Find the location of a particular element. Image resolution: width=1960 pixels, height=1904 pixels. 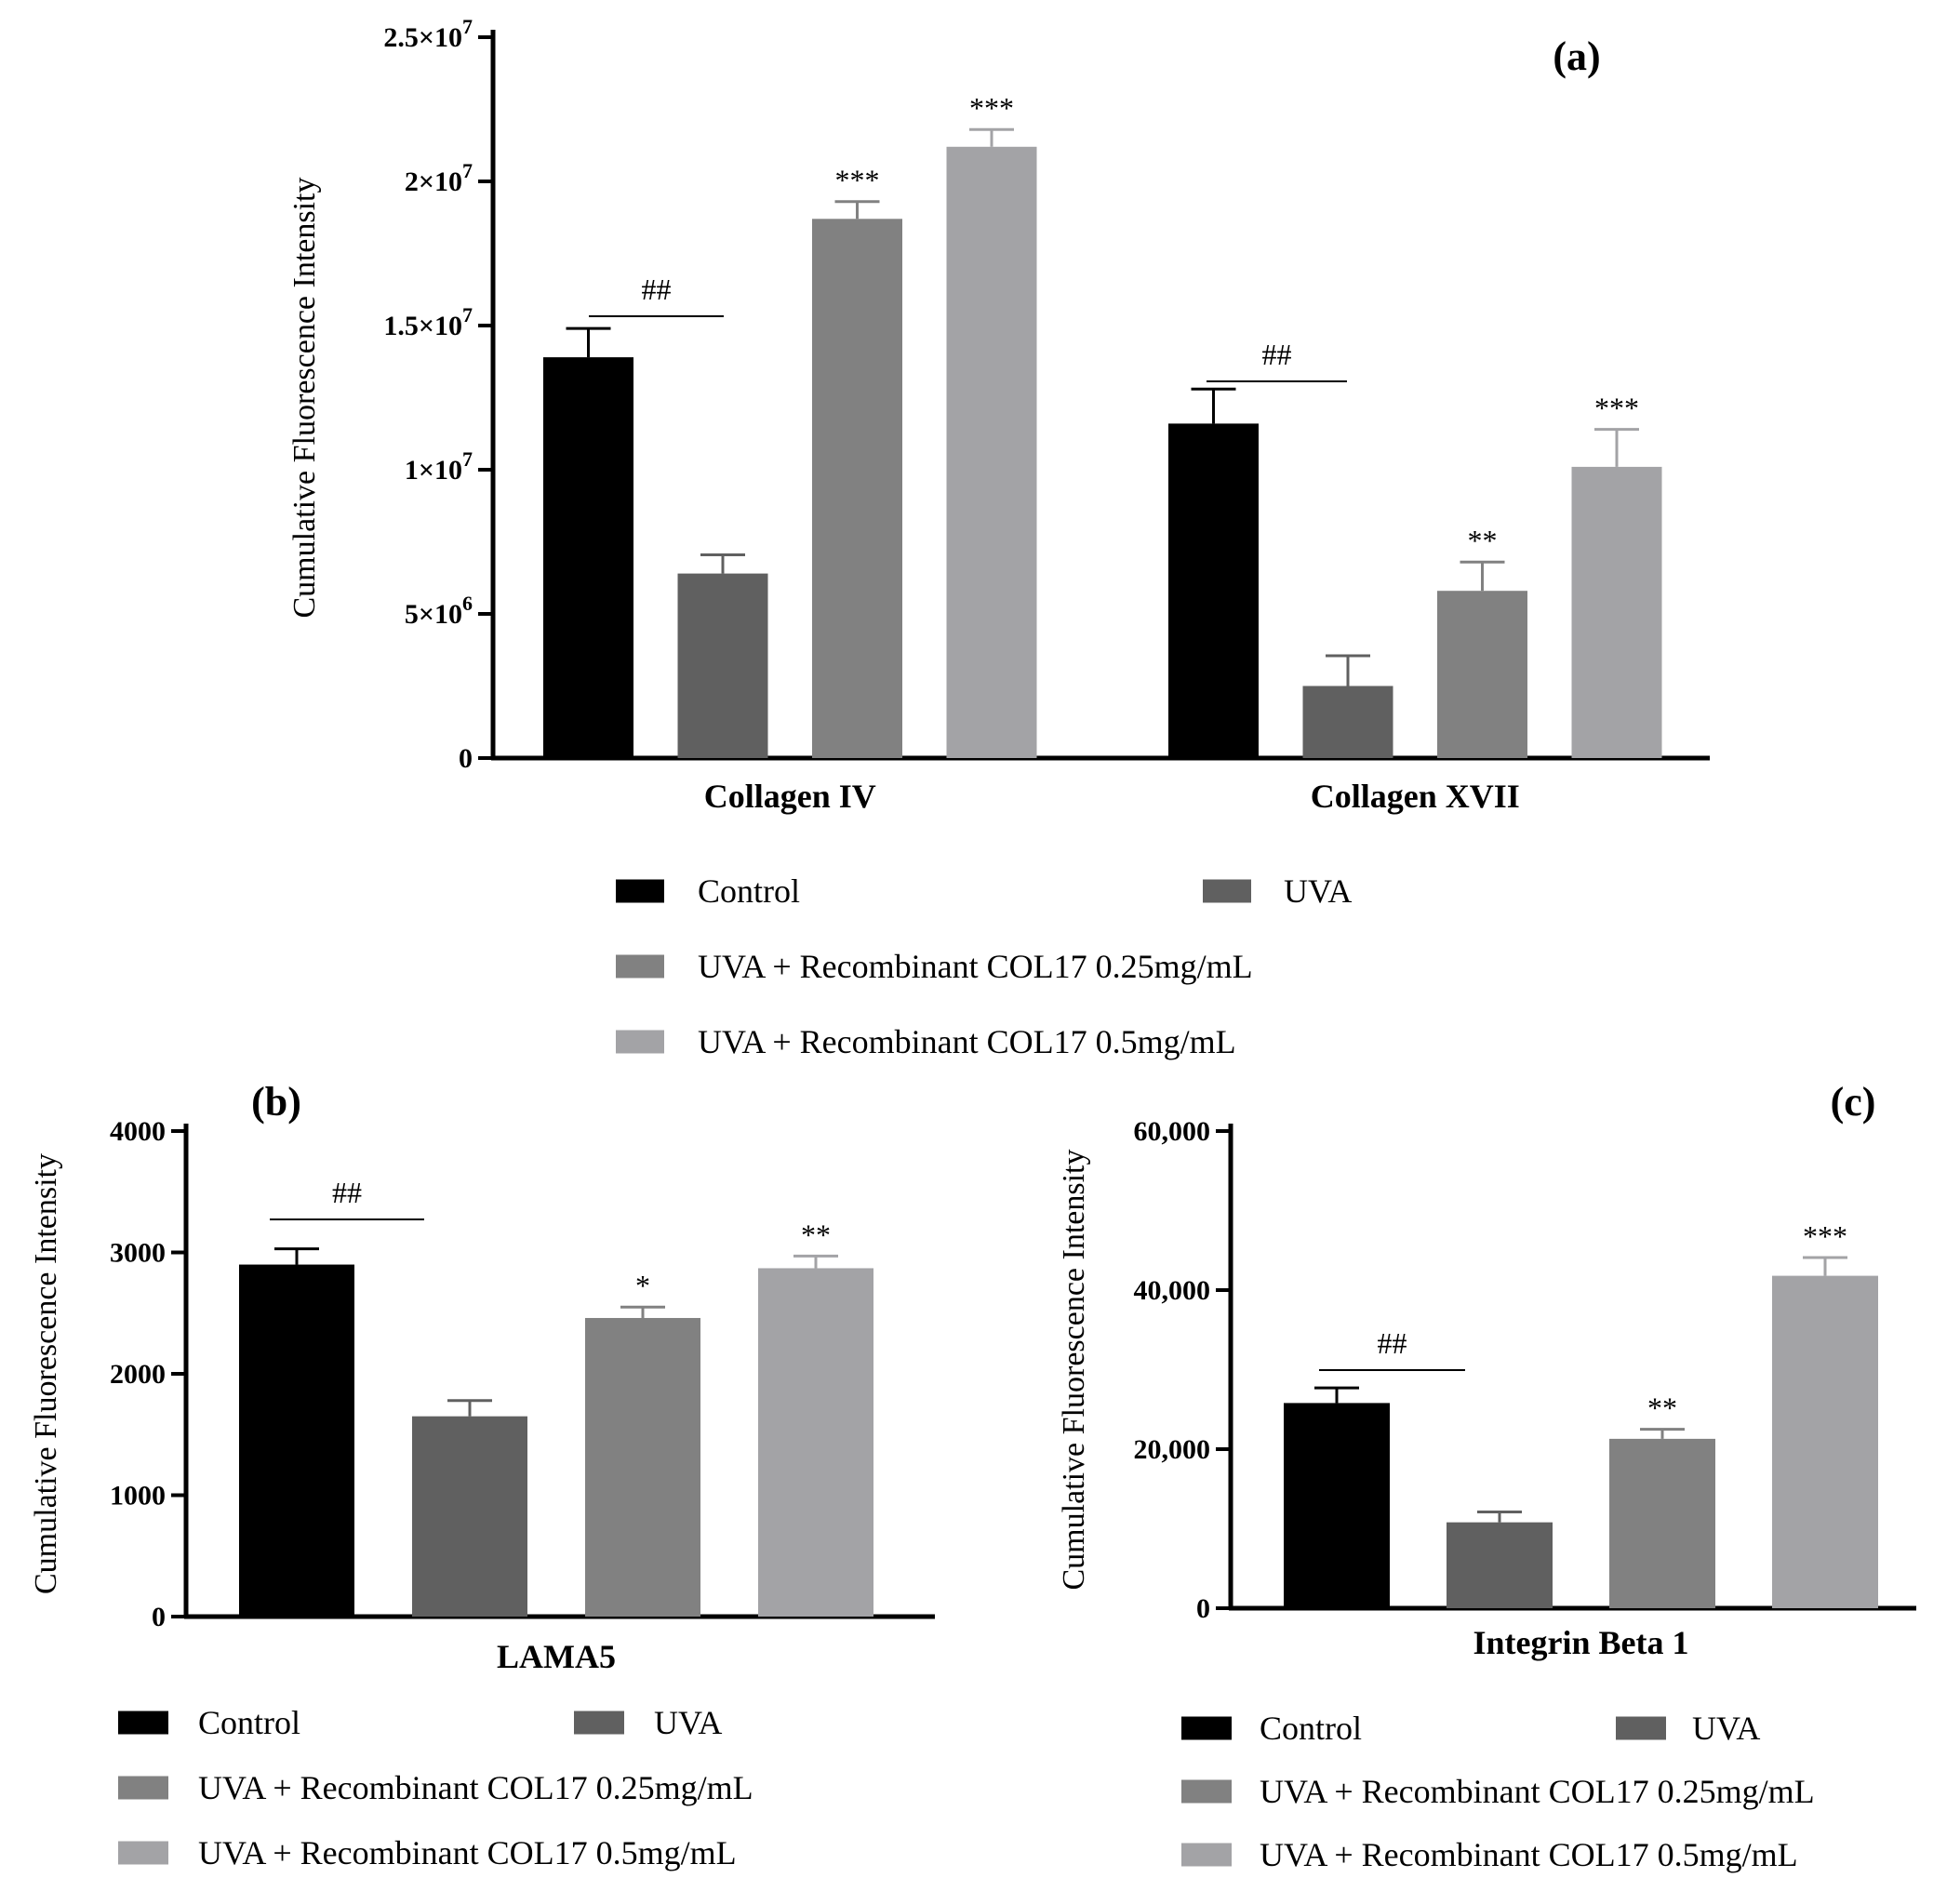

panel-b-y-tick-base: 2000 is located at coordinates (138, 1374).